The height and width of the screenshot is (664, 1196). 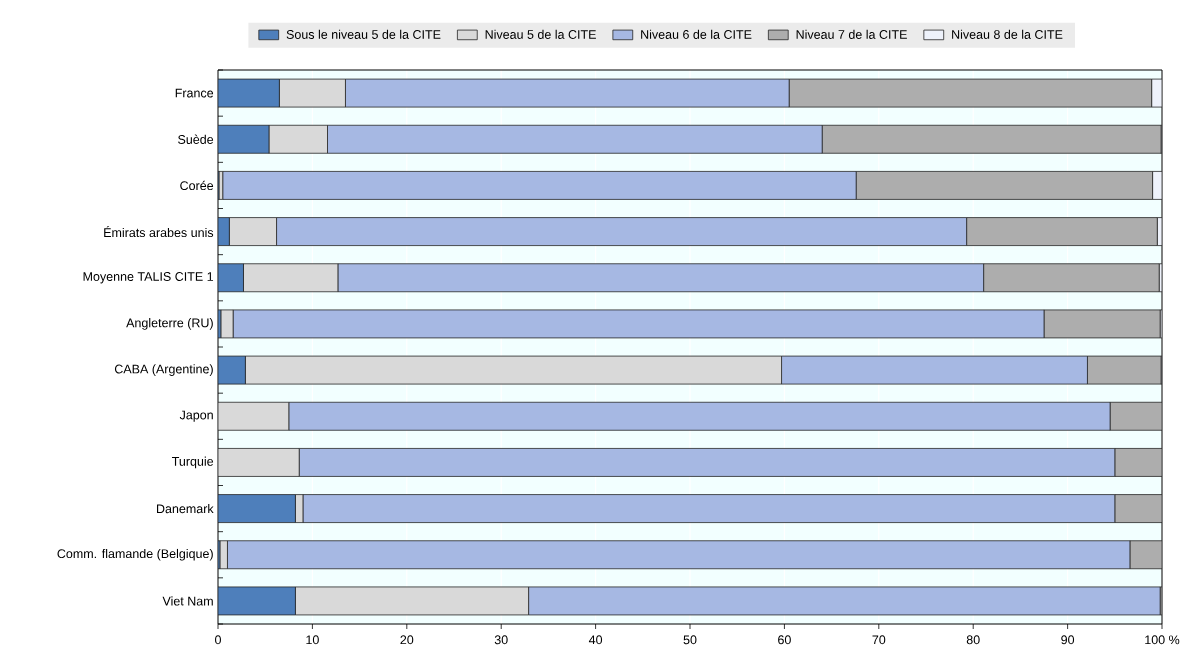 What do you see at coordinates (312, 640) in the screenshot?
I see `x-tick-label: 10` at bounding box center [312, 640].